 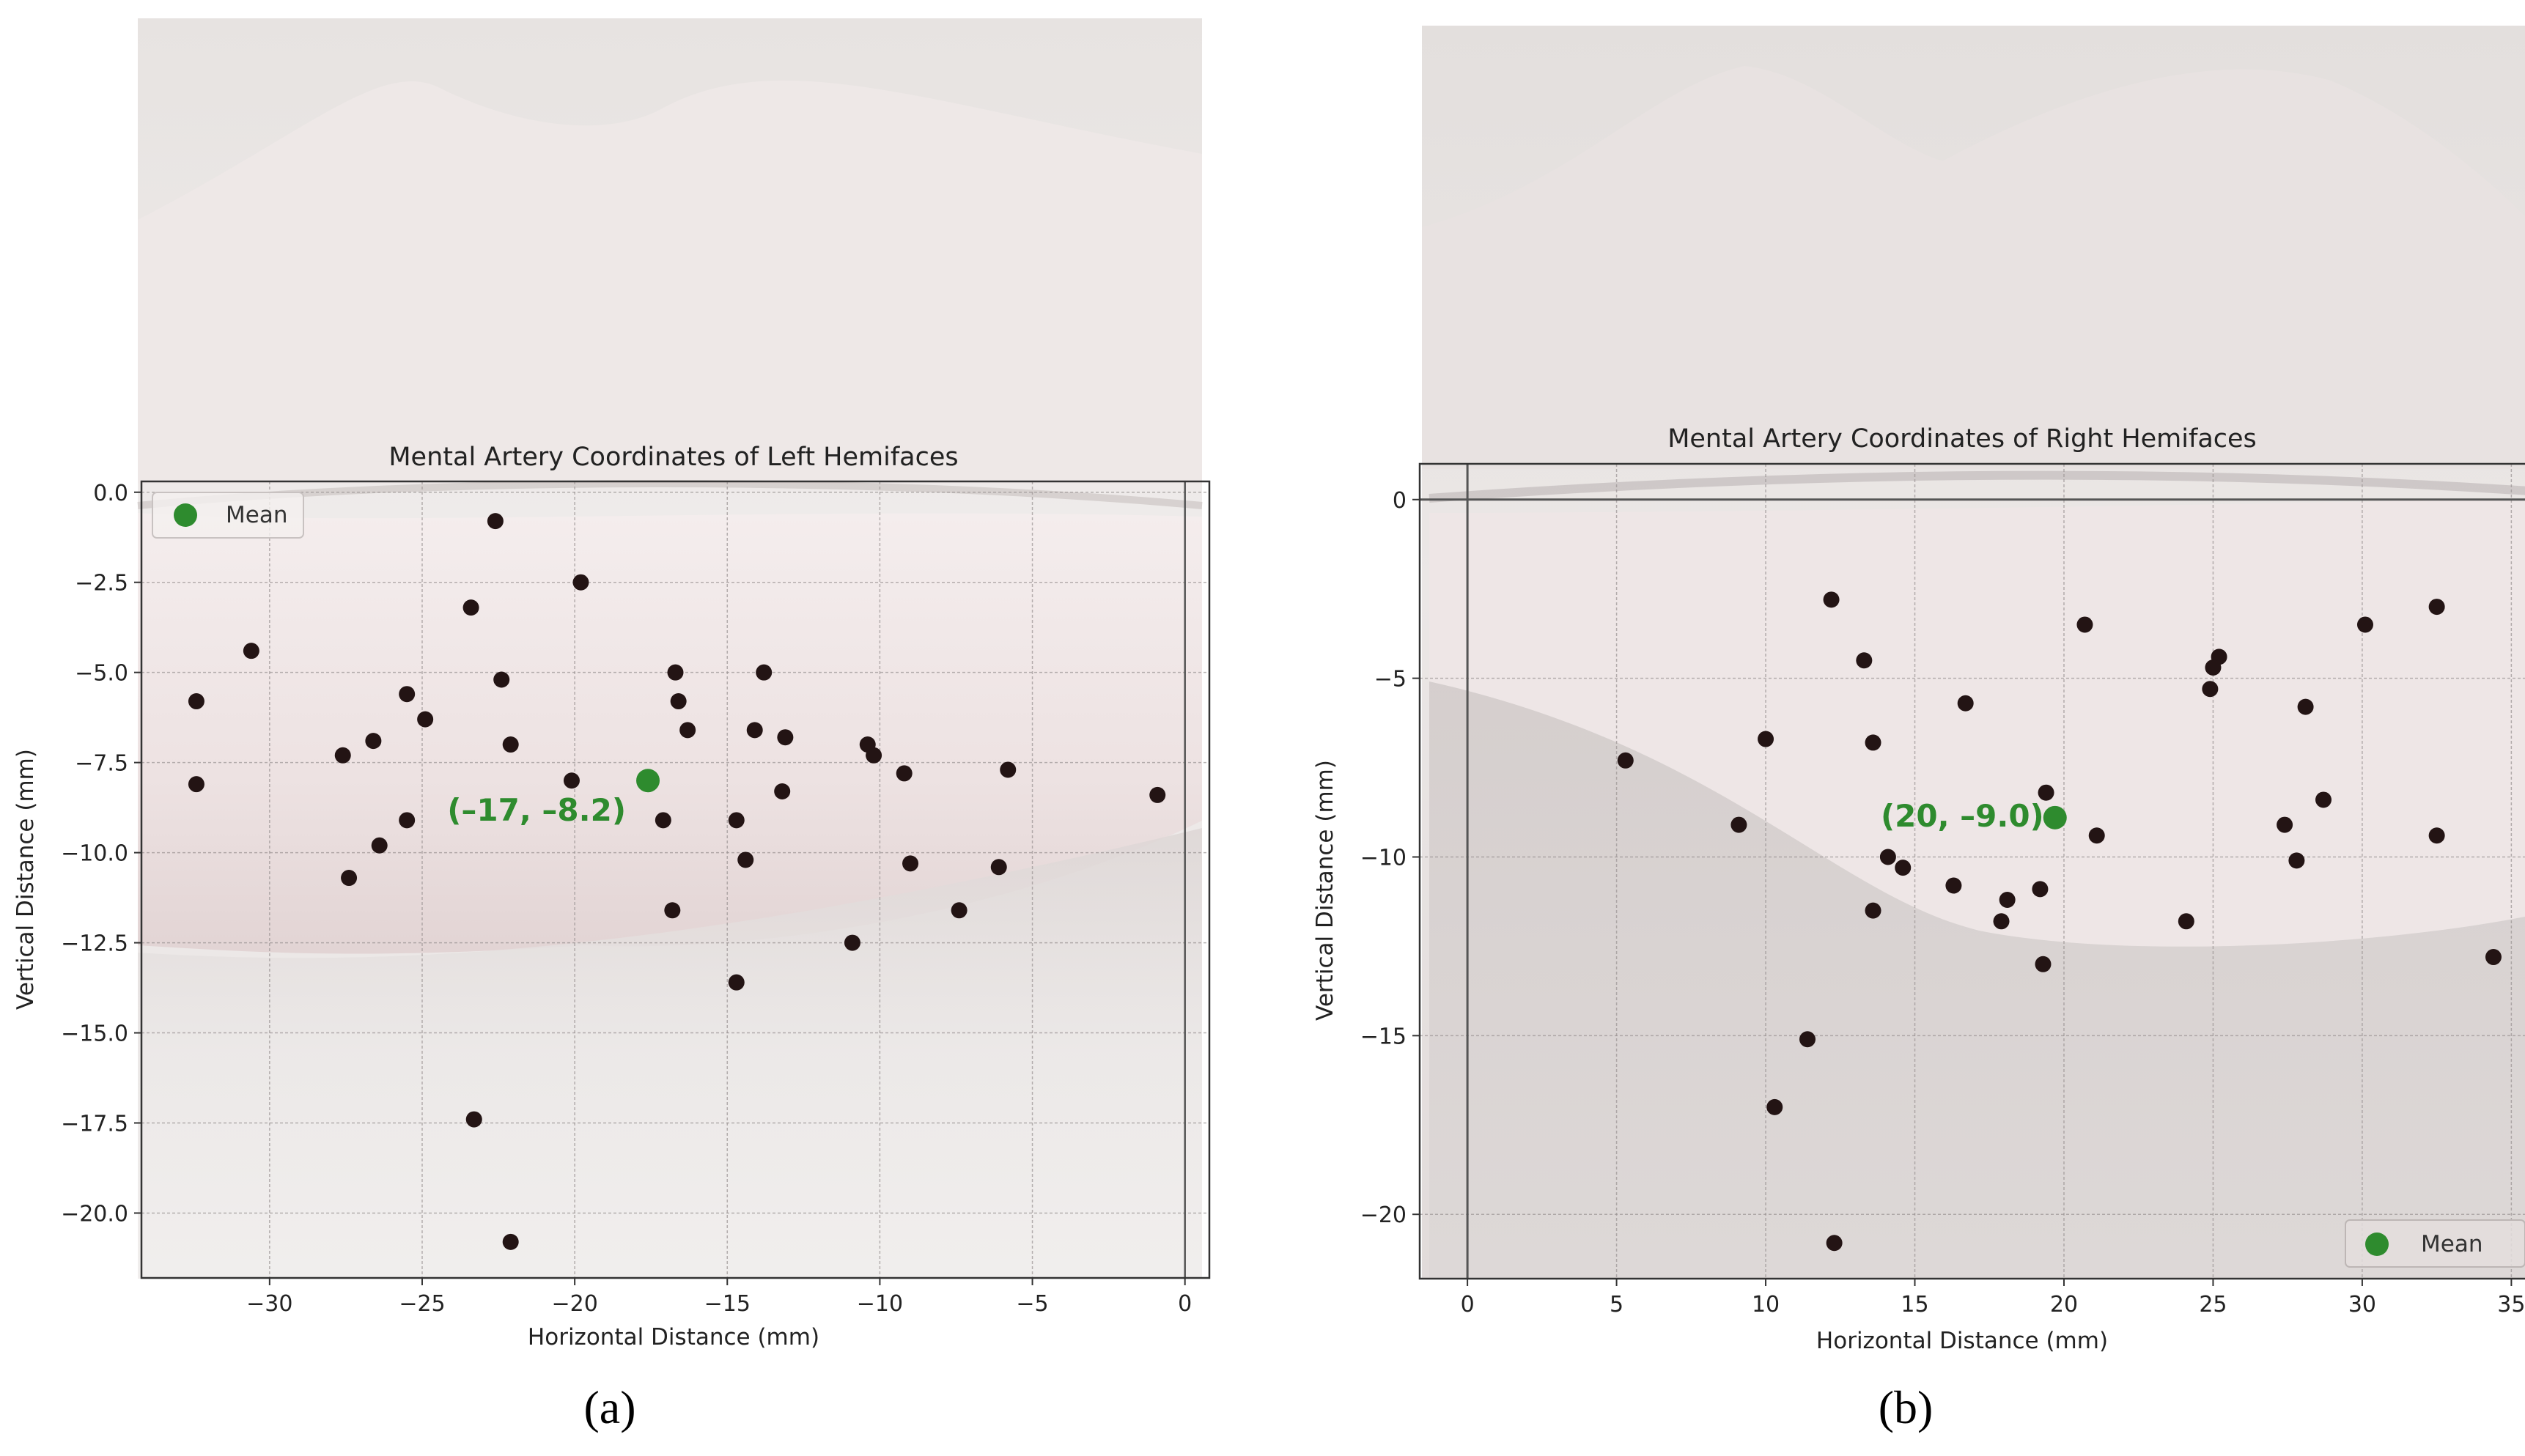 I want to click on panel-a-legend-marker, so click(x=186, y=515).